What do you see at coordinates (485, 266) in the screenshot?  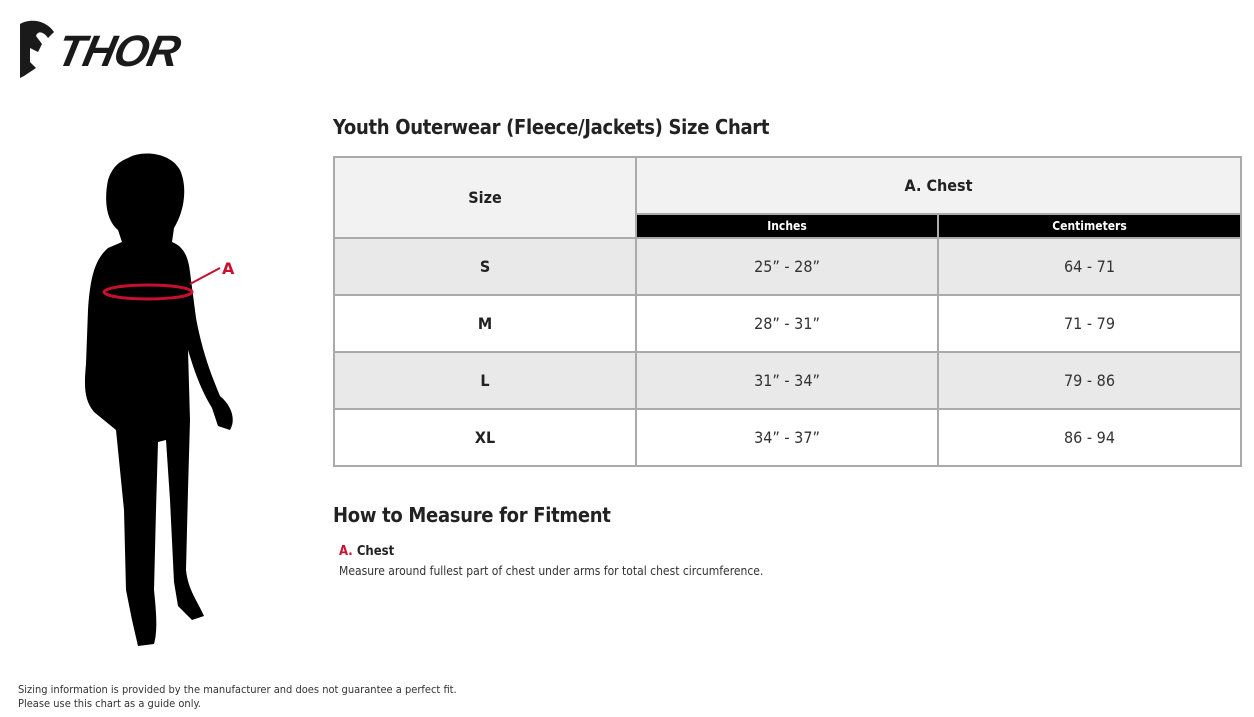 I see `size-cell: S` at bounding box center [485, 266].